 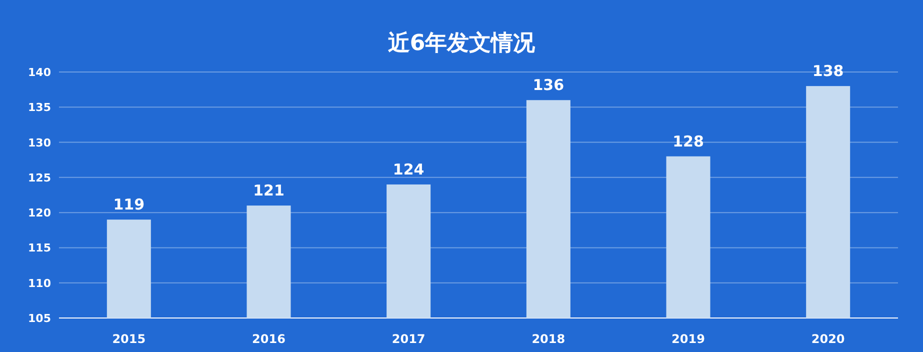 What do you see at coordinates (688, 339) in the screenshot?
I see `x-tick-label: 2019` at bounding box center [688, 339].